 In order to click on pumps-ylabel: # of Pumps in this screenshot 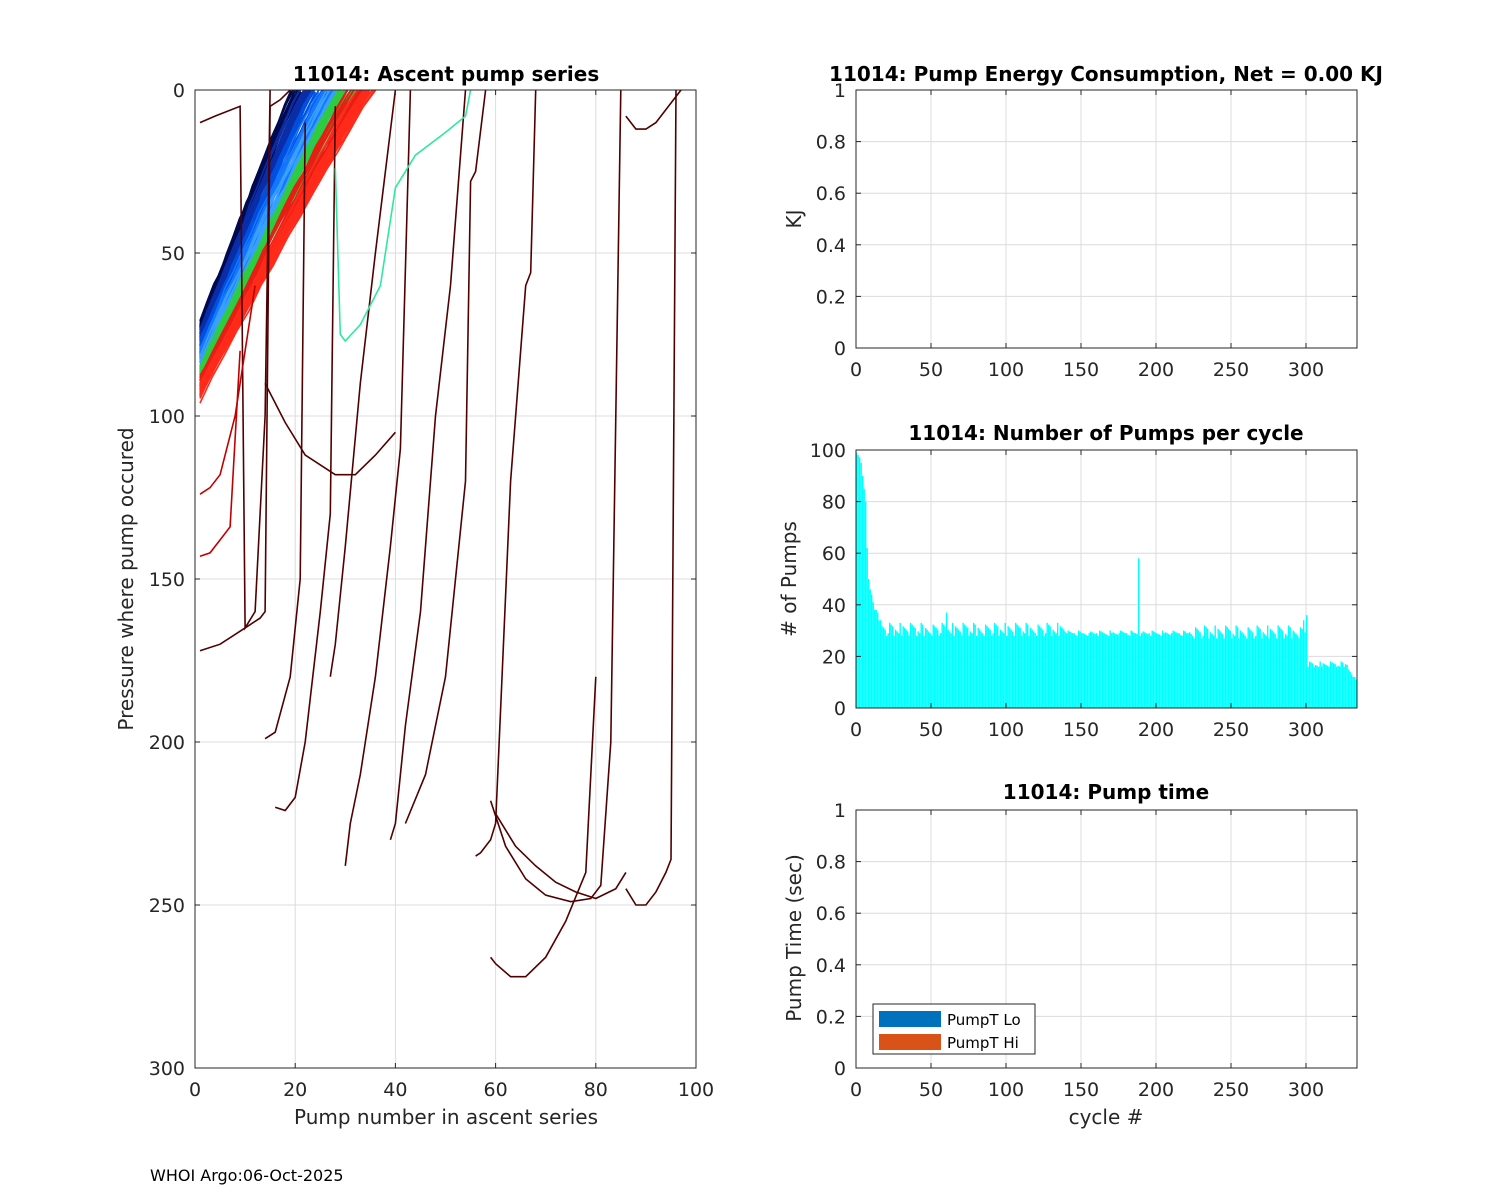, I will do `click(789, 579)`.